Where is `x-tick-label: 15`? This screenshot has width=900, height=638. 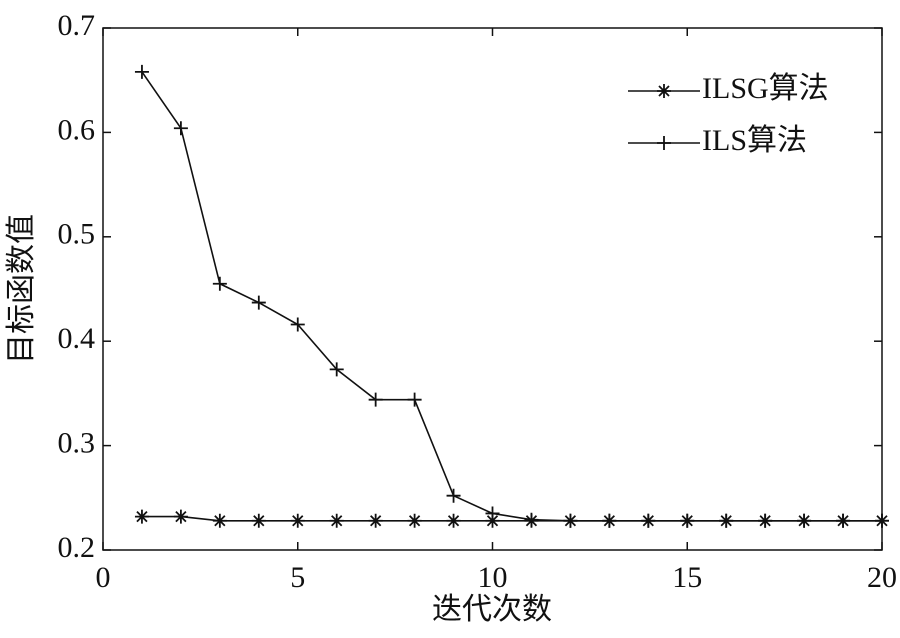
x-tick-label: 15 is located at coordinates (687, 577).